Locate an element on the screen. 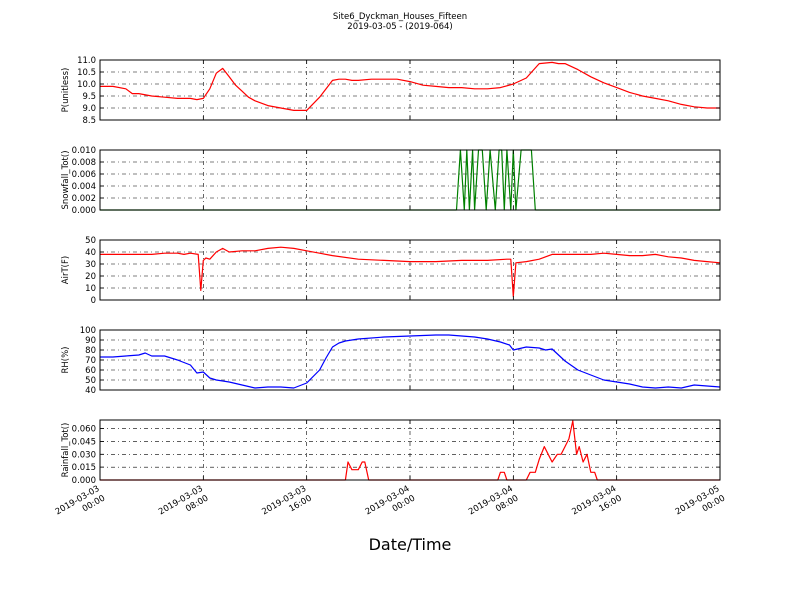 The height and width of the screenshot is (600, 800). panel-3: 0 10 20 30 40 50 AirT(F) is located at coordinates (391, 271).